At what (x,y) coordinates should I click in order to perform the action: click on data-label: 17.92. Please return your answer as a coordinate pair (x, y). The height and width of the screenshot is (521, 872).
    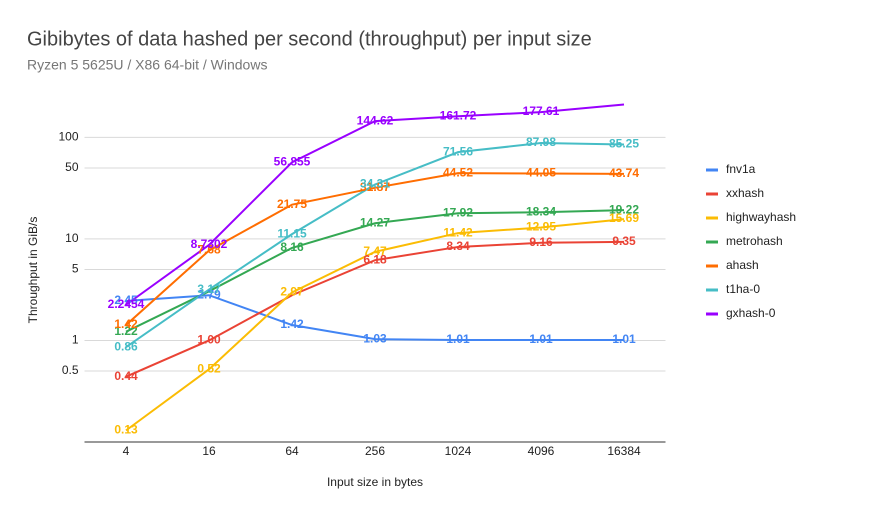
    Looking at the image, I should click on (458, 212).